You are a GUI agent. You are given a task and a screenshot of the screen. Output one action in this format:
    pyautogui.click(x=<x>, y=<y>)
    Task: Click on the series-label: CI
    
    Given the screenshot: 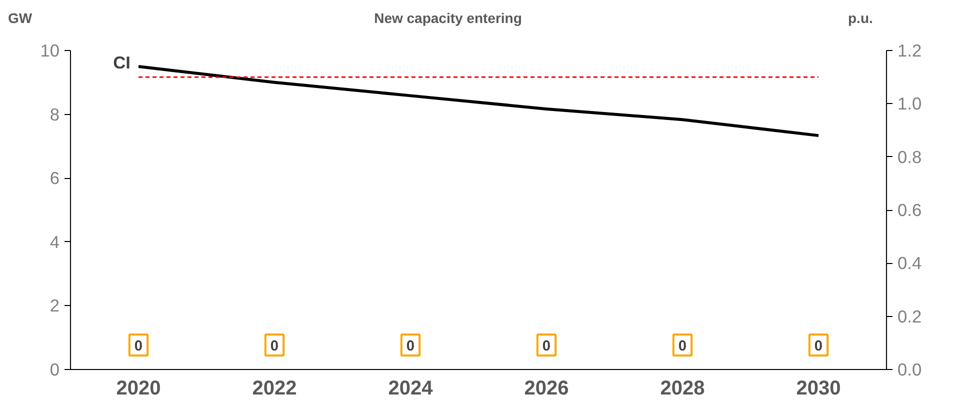 What is the action you would take?
    pyautogui.click(x=122, y=62)
    